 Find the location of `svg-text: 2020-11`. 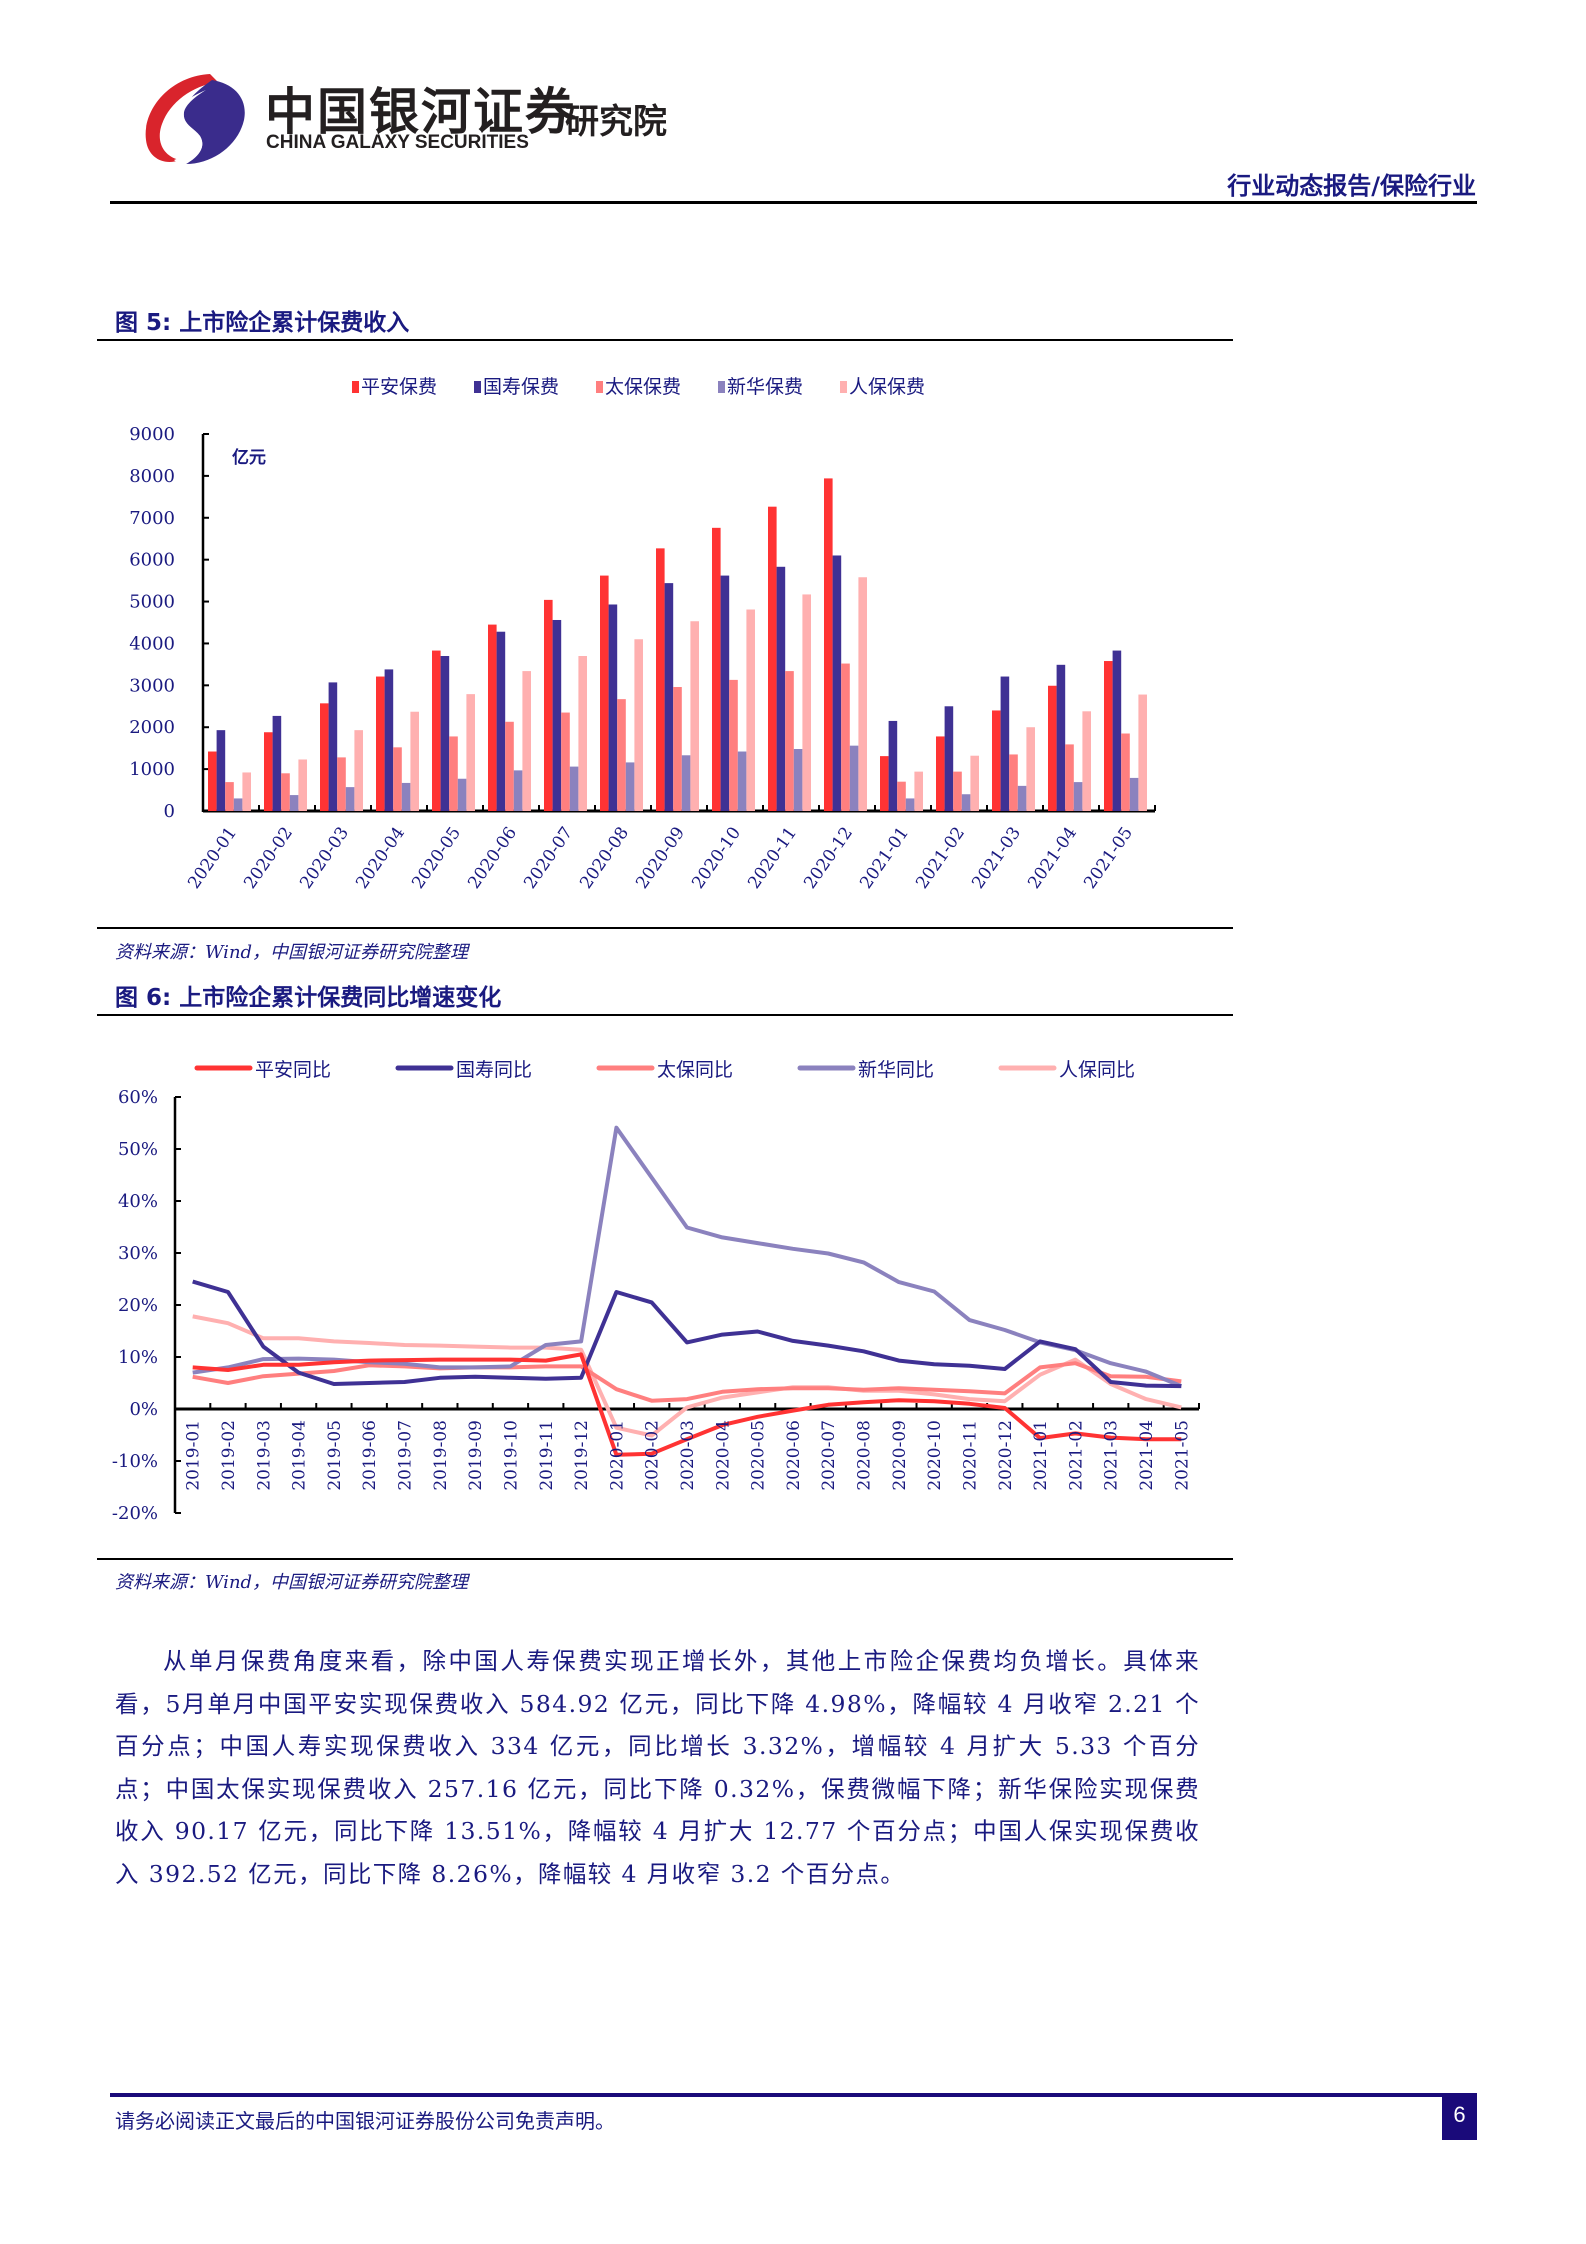

svg-text: 2020-11 is located at coordinates (970, 1455).